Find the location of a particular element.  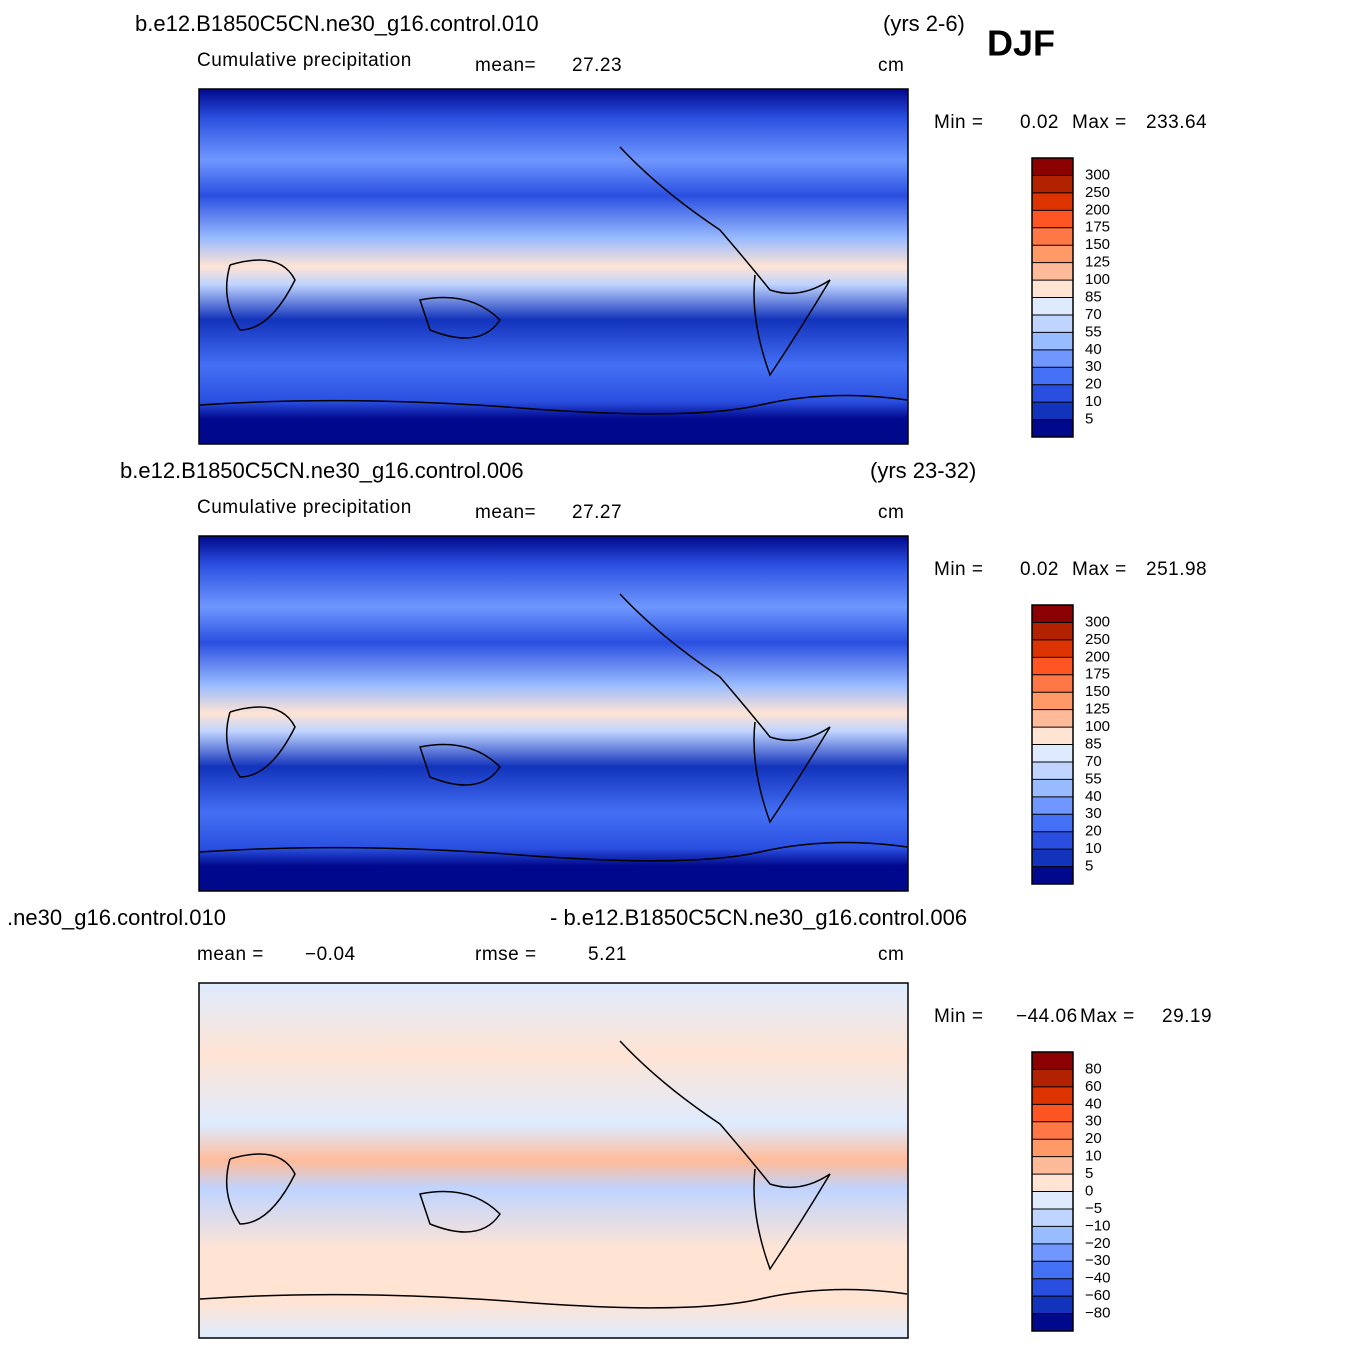

mean-label: mean = is located at coordinates (230, 954).